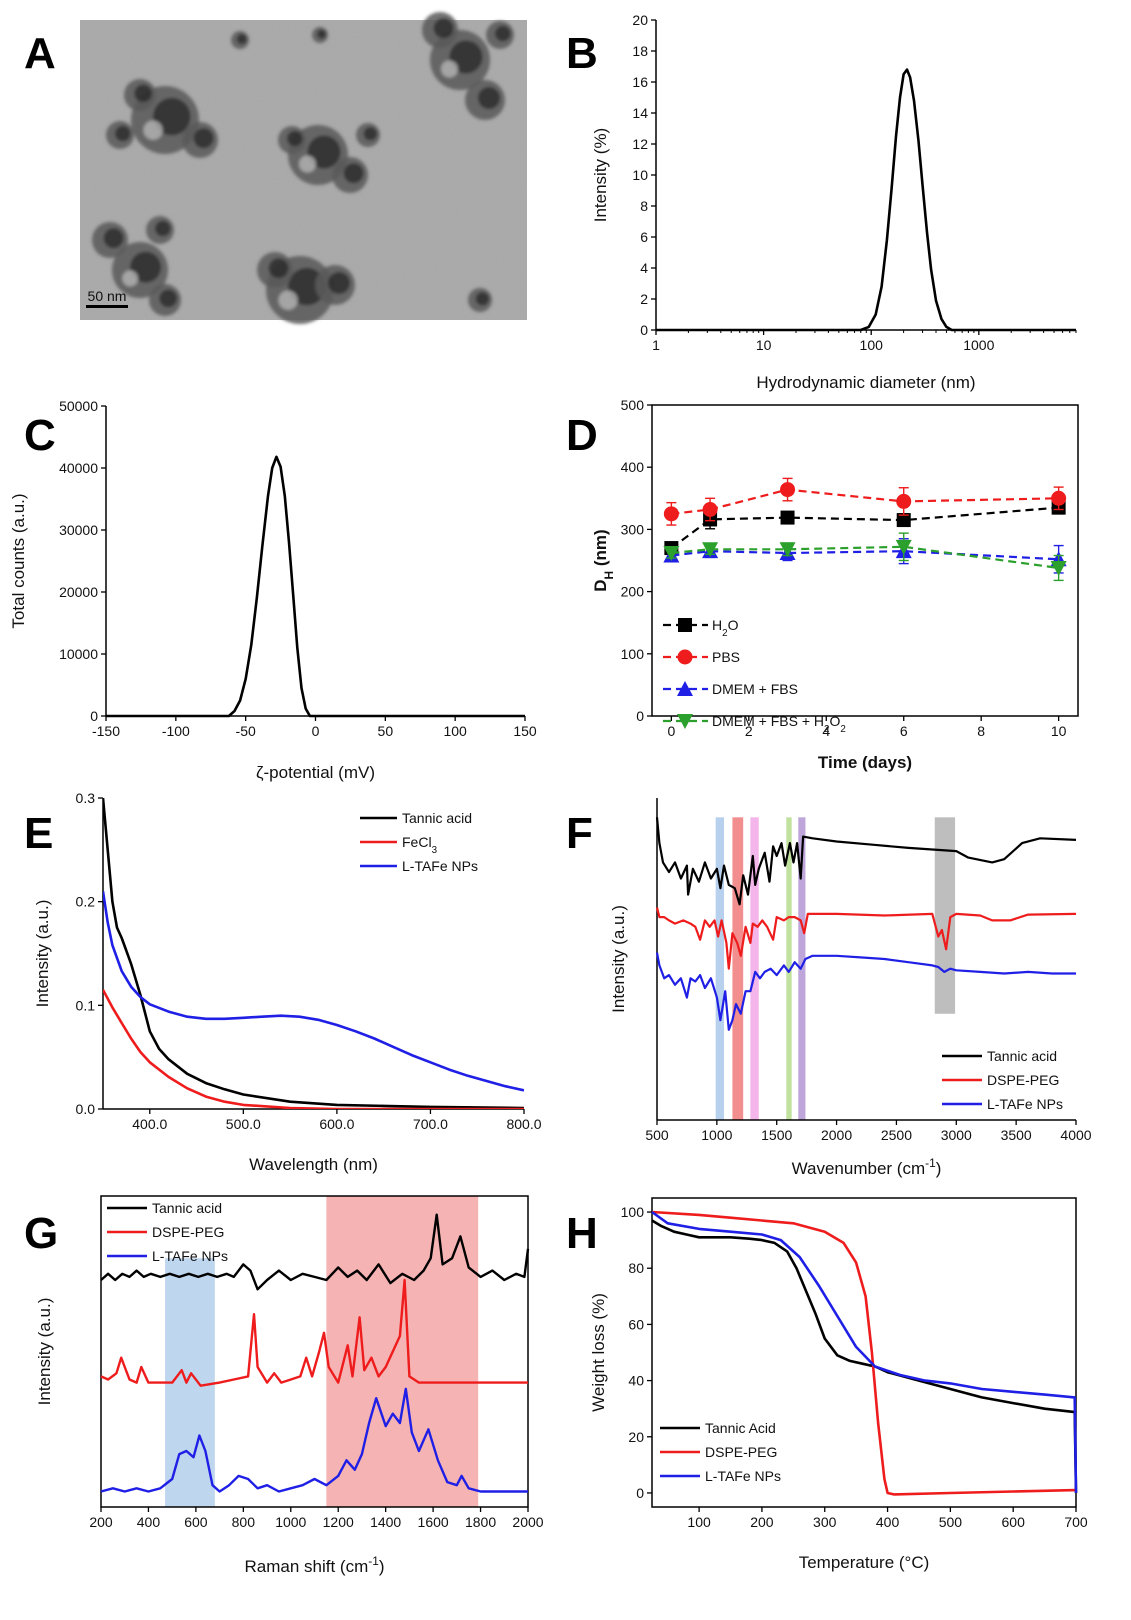 This screenshot has width=1131, height=1620. What do you see at coordinates (196, 1522) in the screenshot?
I see `x-tick-label: 600` at bounding box center [196, 1522].